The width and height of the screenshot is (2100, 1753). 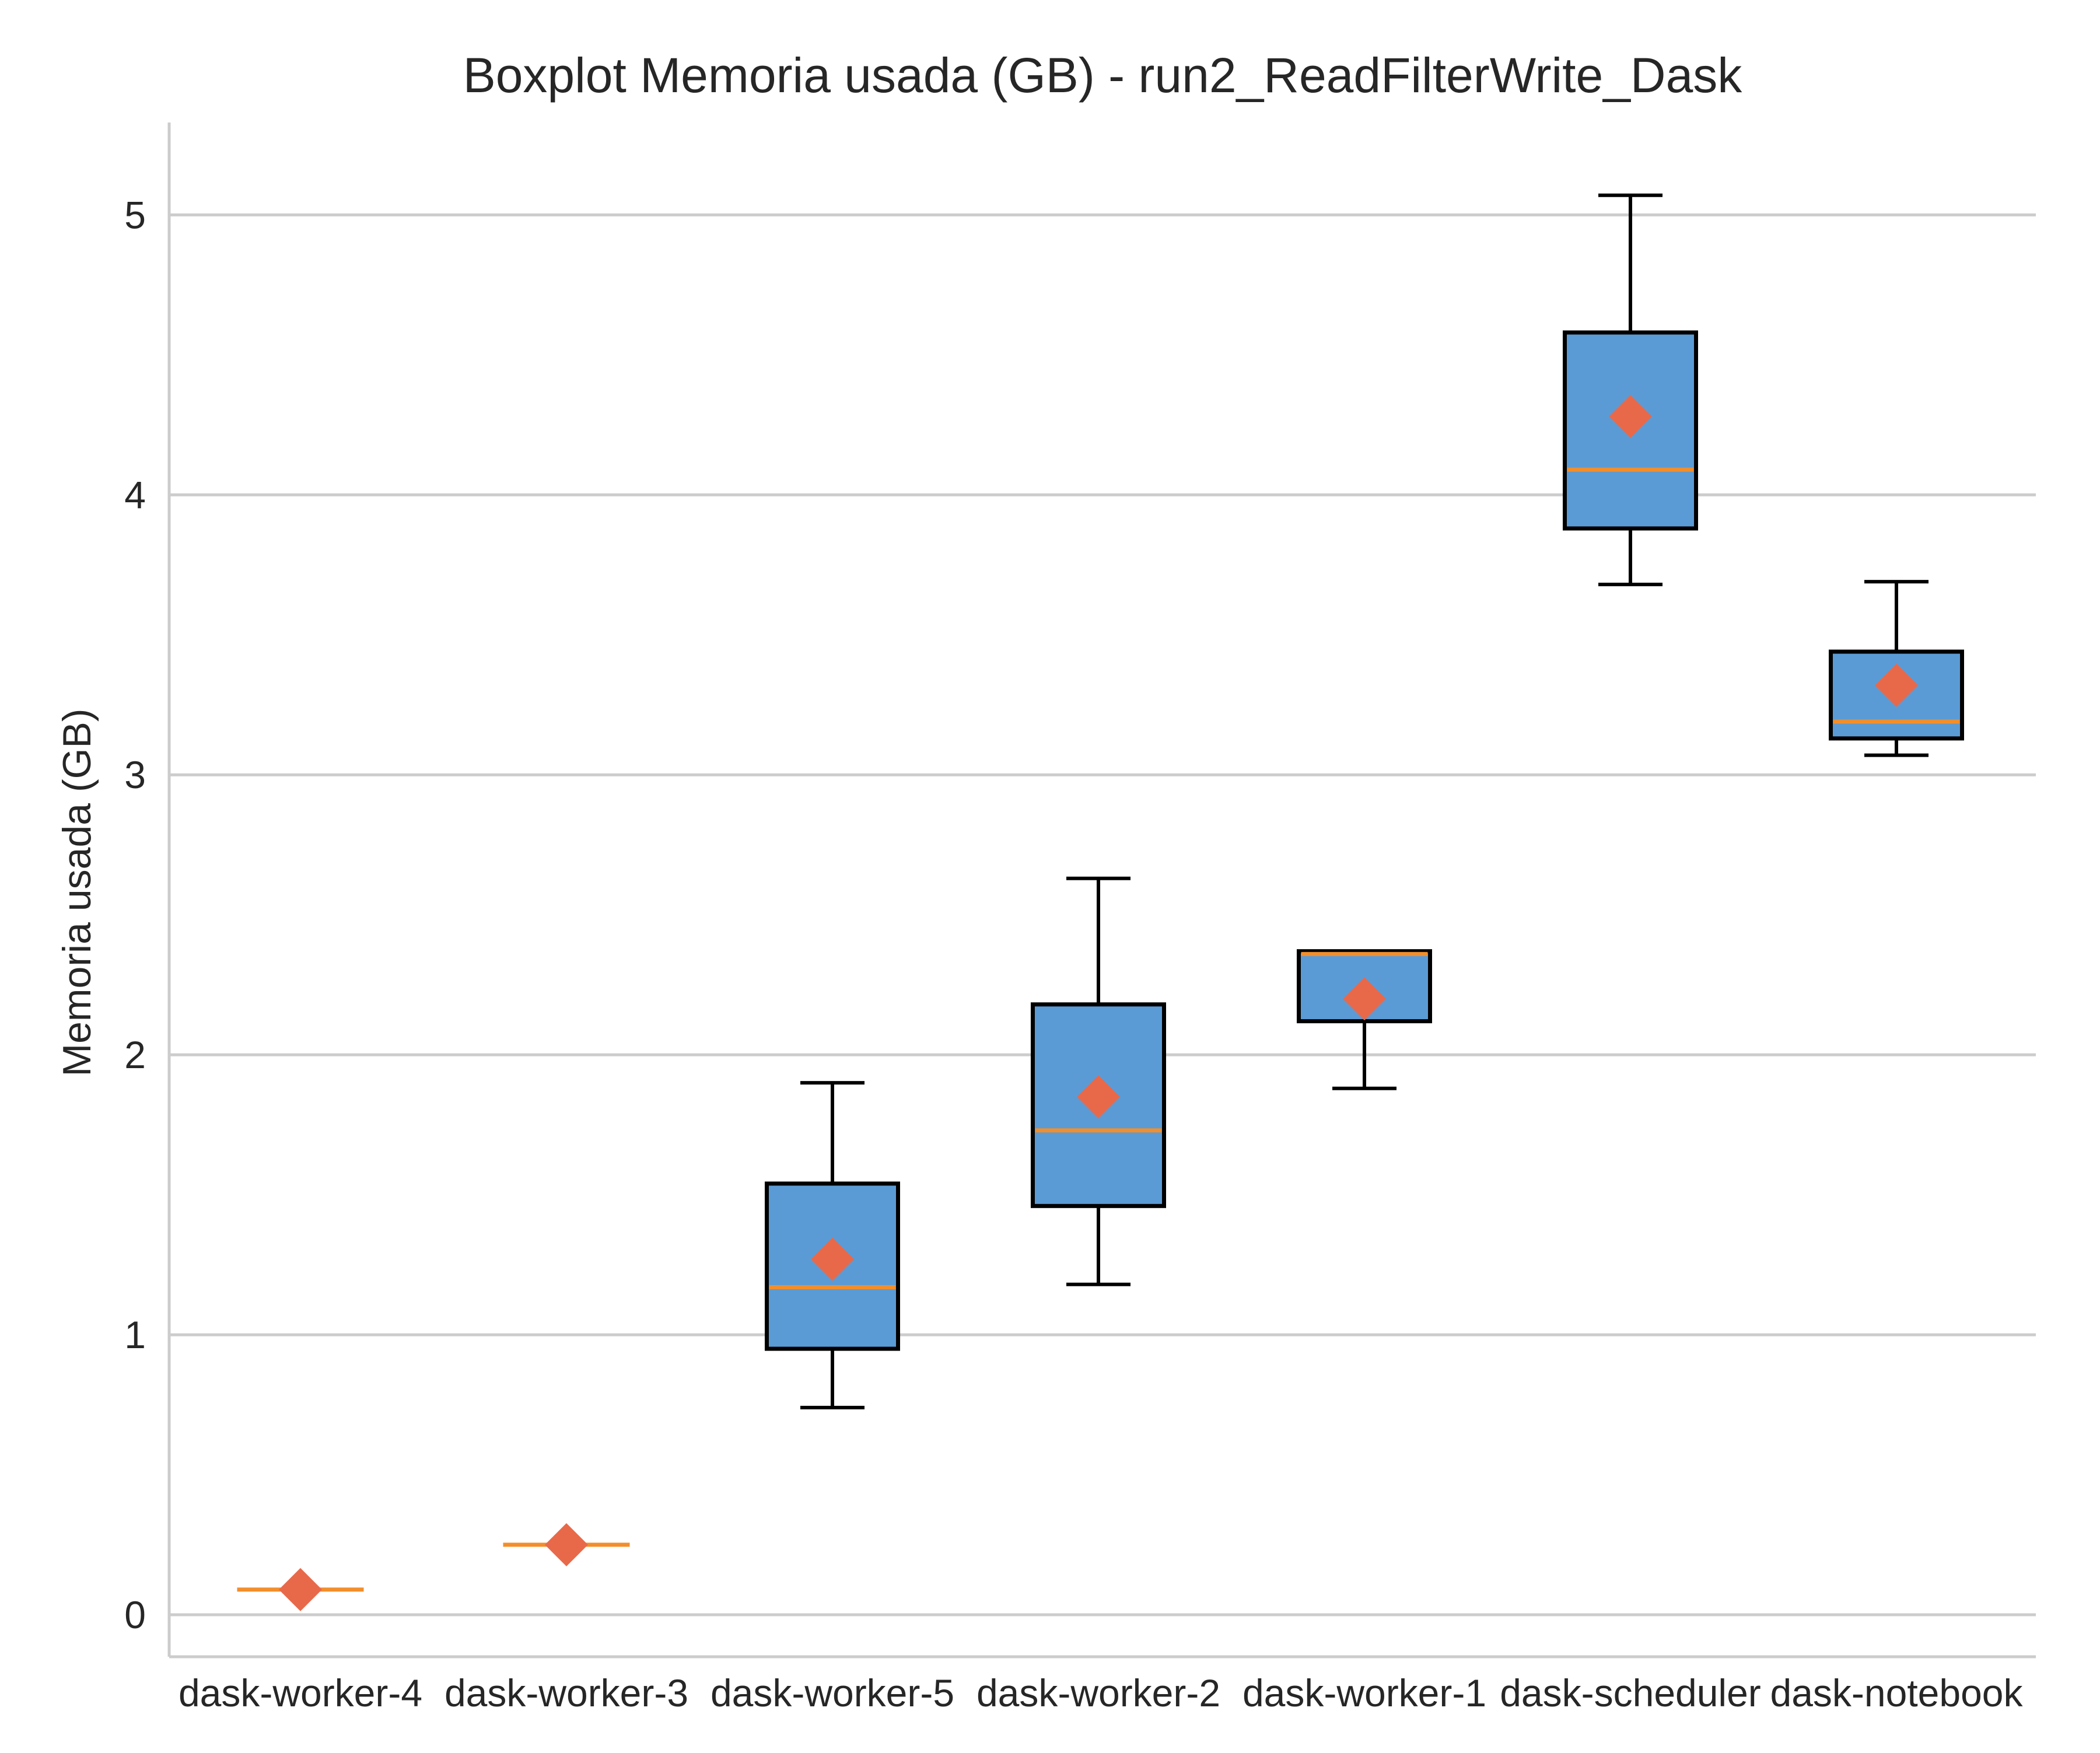 I want to click on x-tick-label: dask-worker-3, so click(x=566, y=1692).